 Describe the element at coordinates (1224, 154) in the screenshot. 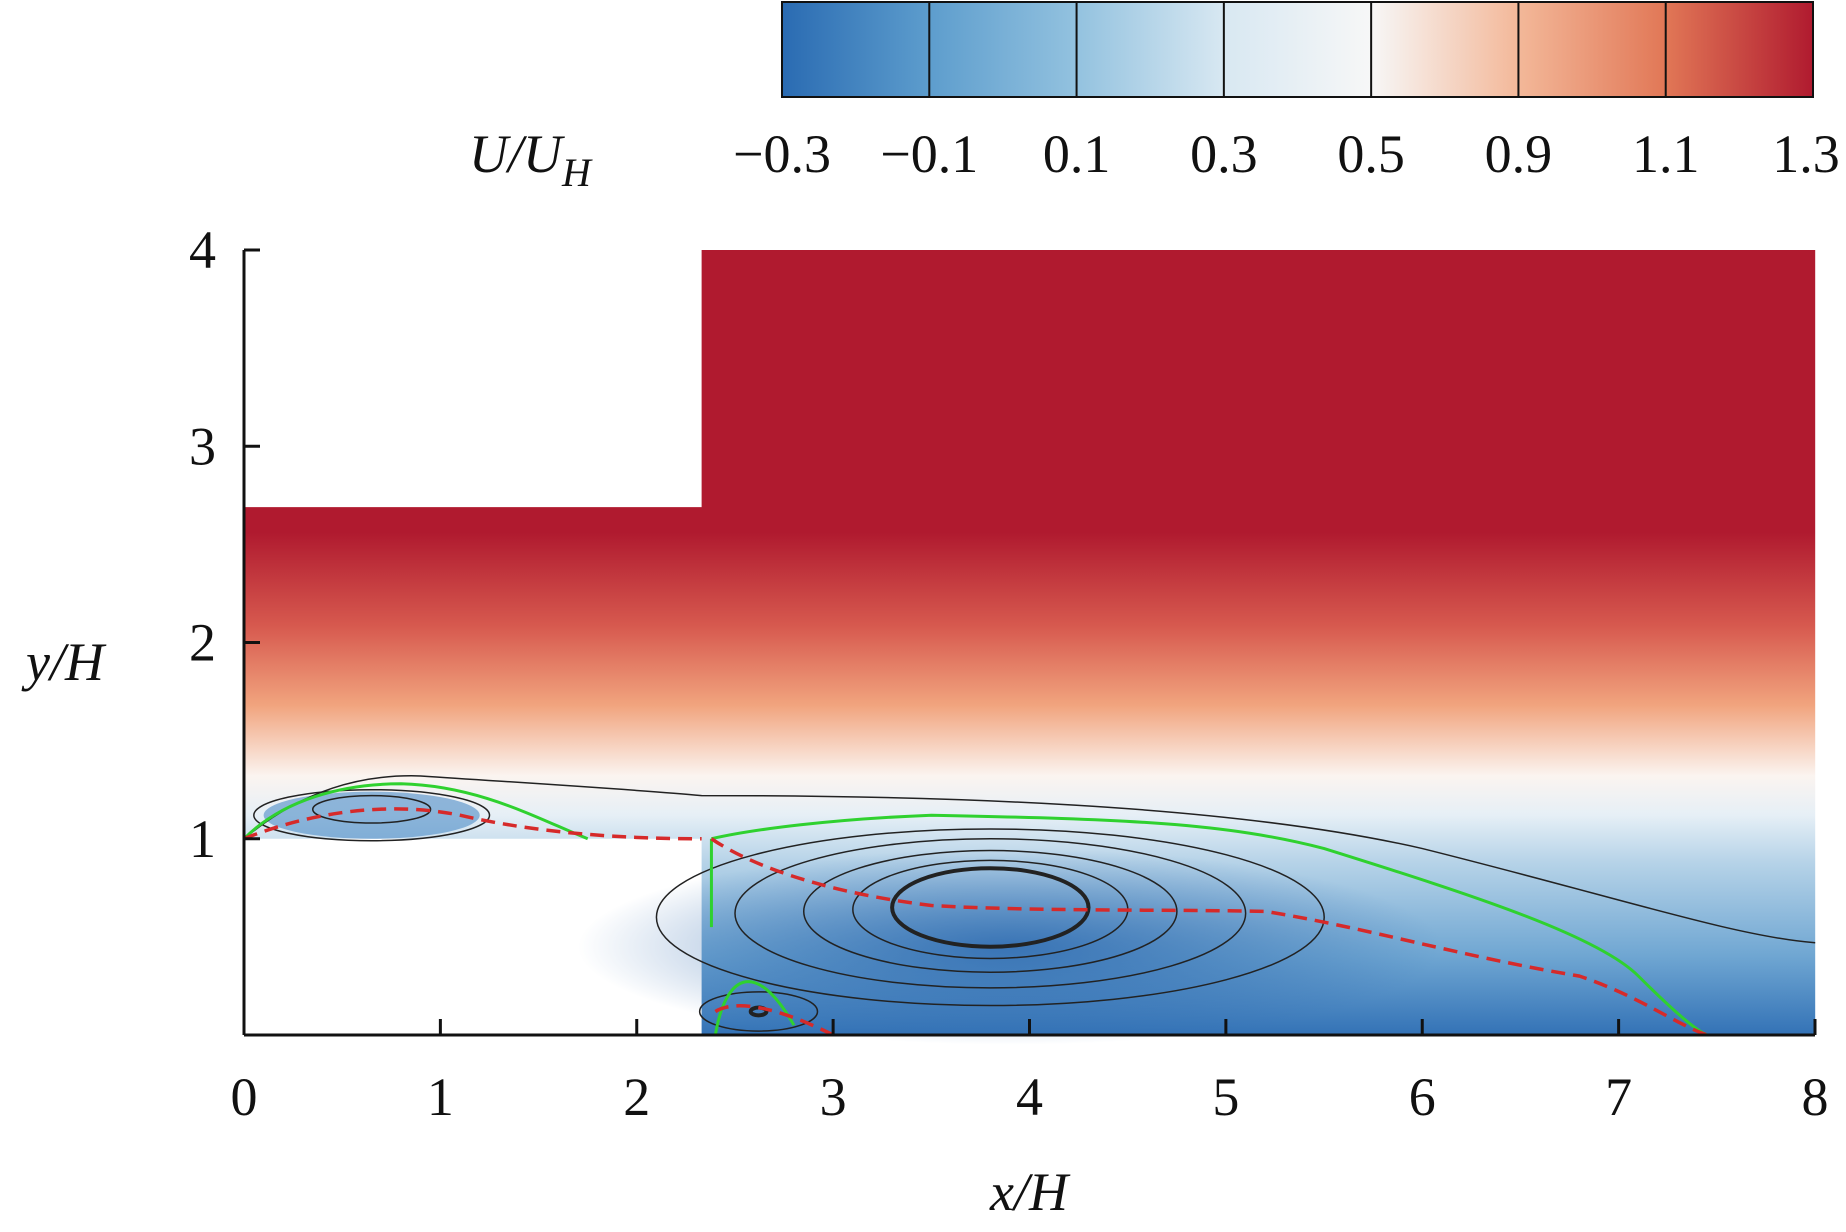

I see `colorbar-tick-label: 0.3` at that location.